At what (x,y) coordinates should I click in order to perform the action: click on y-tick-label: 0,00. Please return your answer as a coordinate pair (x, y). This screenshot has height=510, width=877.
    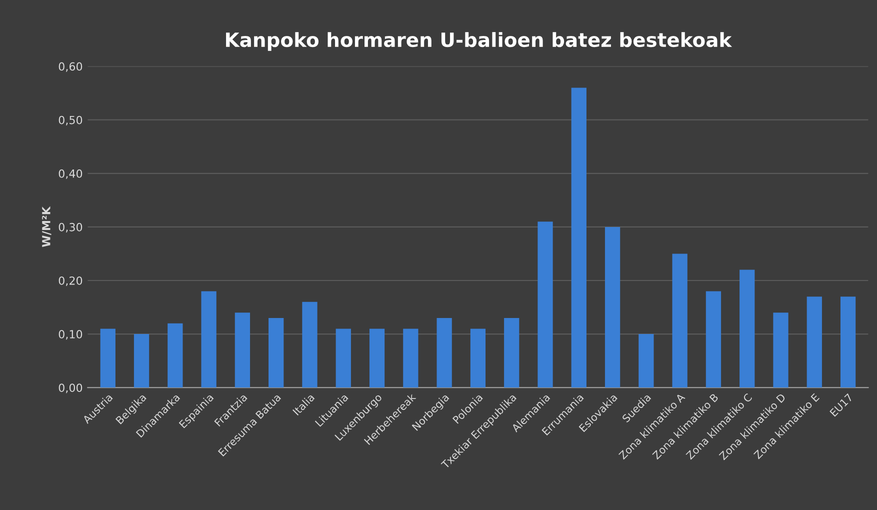
    Looking at the image, I should click on (70, 389).